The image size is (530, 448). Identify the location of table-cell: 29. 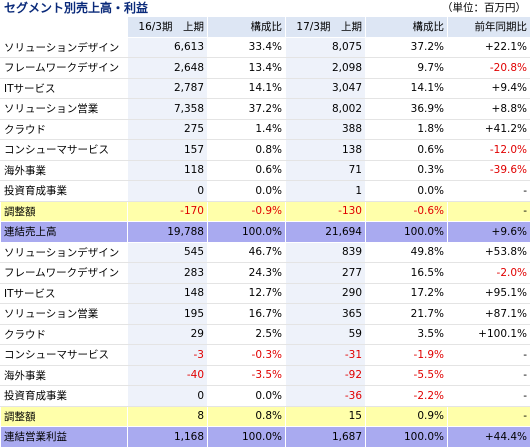
(168, 334).